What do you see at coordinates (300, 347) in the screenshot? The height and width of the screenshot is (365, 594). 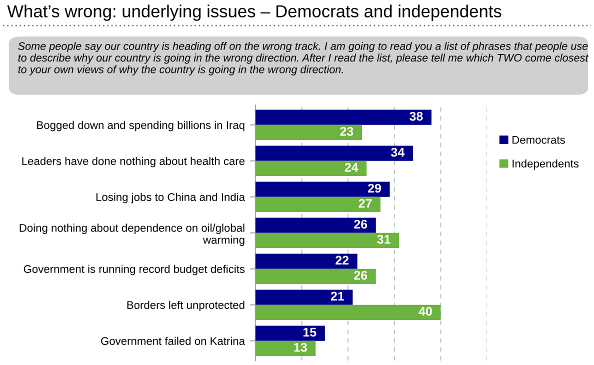 I see `data-label: 13` at bounding box center [300, 347].